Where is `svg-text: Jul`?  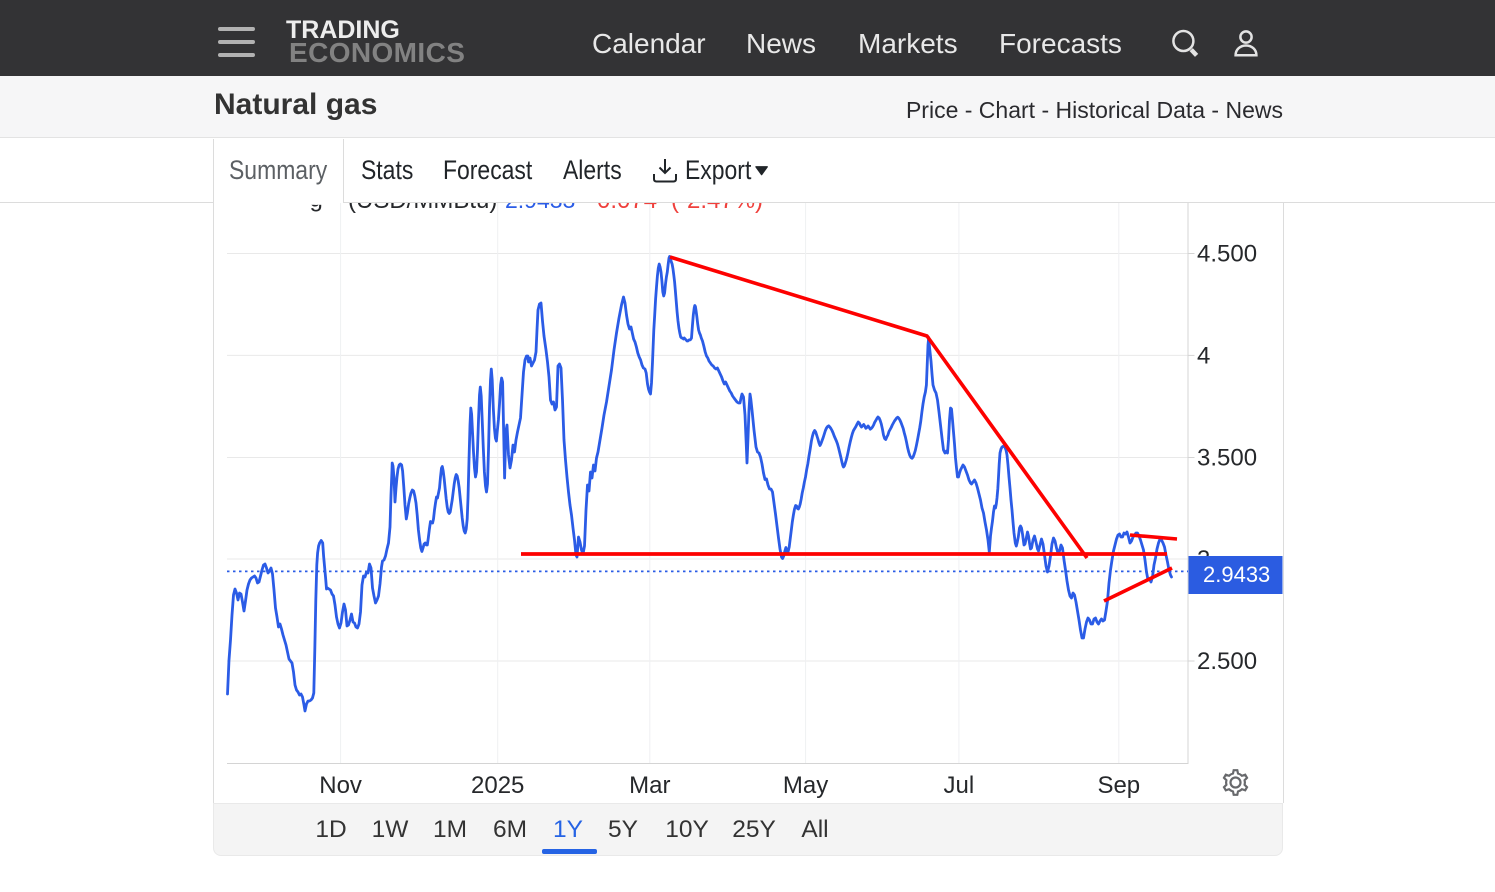 svg-text: Jul is located at coordinates (959, 785).